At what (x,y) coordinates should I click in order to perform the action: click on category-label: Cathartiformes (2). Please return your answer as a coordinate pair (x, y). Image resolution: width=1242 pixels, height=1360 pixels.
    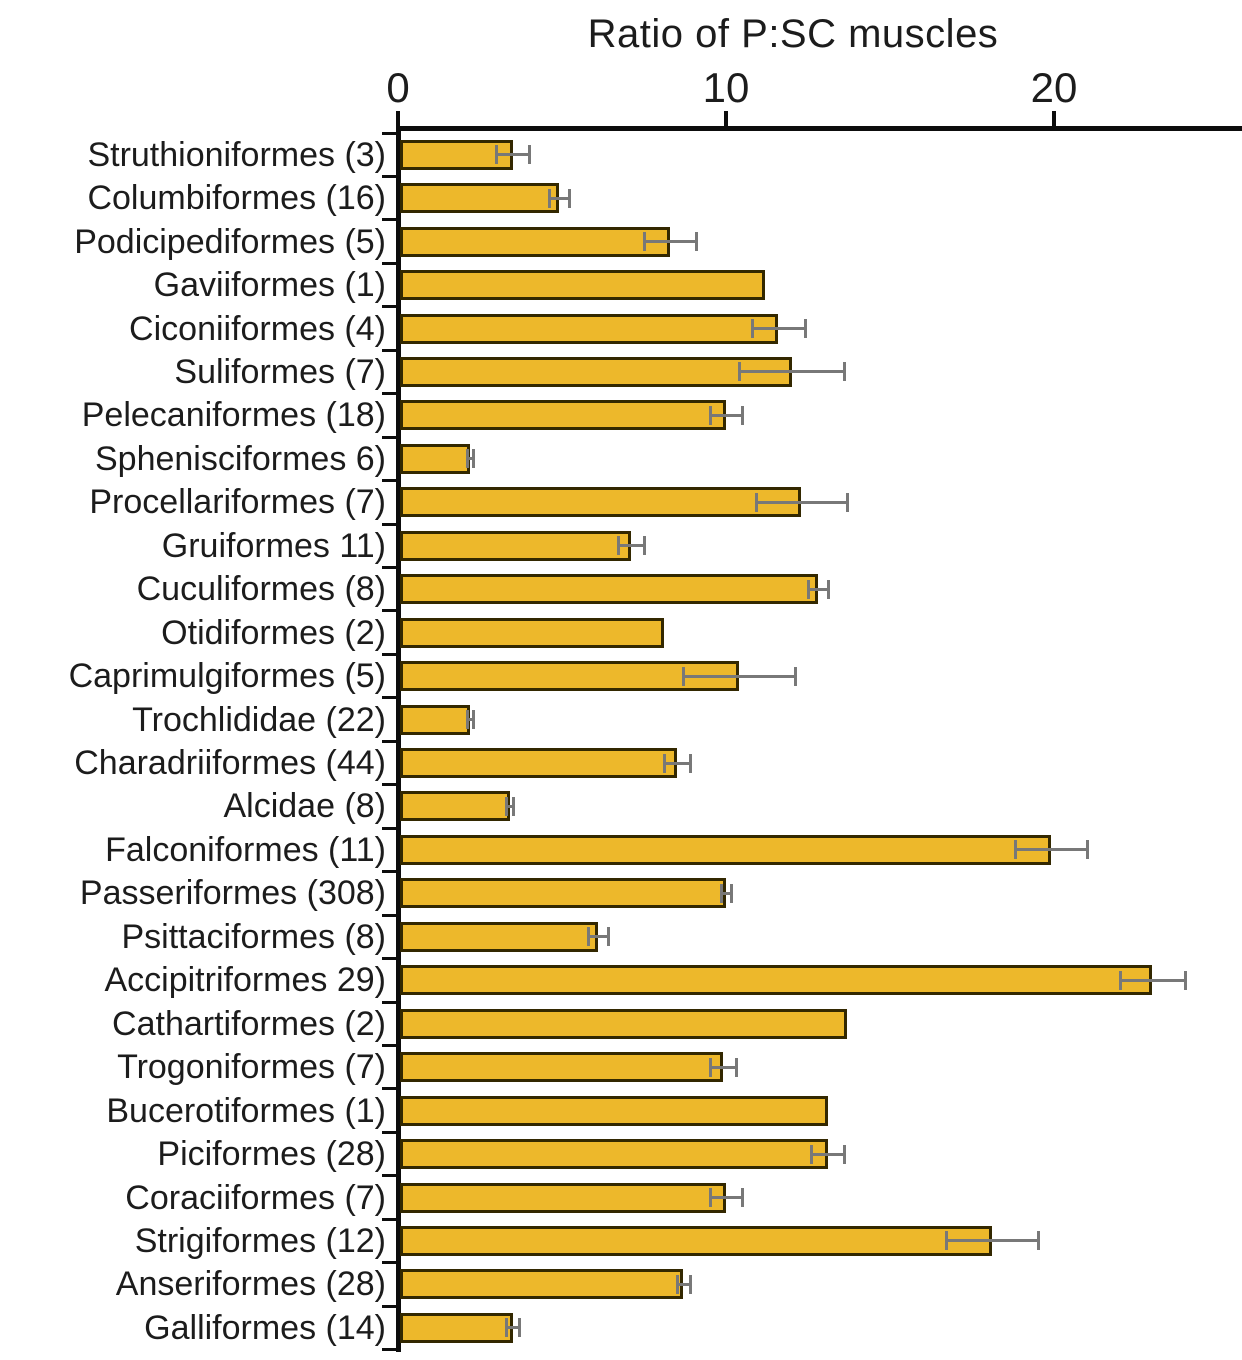
    Looking at the image, I should click on (249, 1023).